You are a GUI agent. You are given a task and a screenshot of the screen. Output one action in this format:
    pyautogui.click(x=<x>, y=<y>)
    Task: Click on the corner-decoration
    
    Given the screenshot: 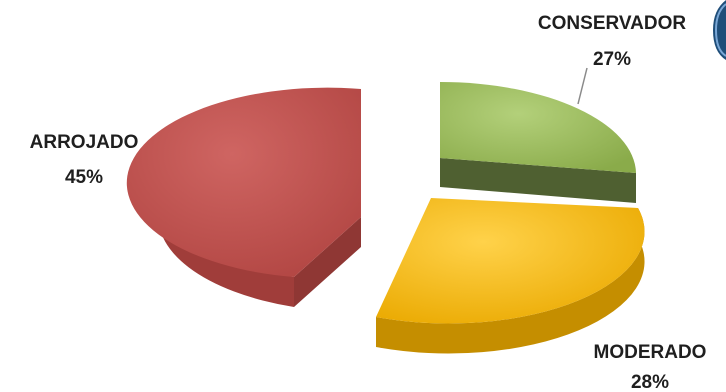 What is the action you would take?
    pyautogui.click(x=719, y=30)
    